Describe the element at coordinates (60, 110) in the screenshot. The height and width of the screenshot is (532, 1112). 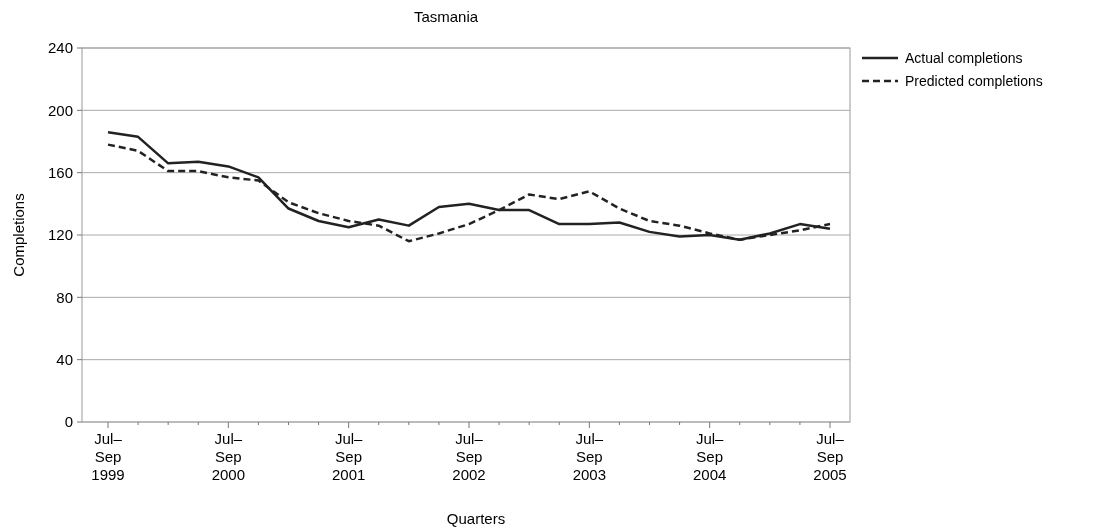
I see `y-tick-label: 200` at that location.